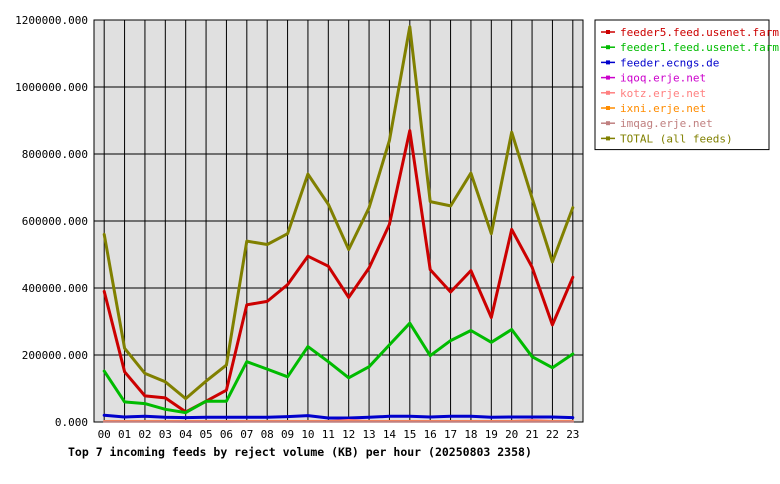 The height and width of the screenshot is (484, 780). What do you see at coordinates (572, 434) in the screenshot?
I see `x-tick-label: 23` at bounding box center [572, 434].